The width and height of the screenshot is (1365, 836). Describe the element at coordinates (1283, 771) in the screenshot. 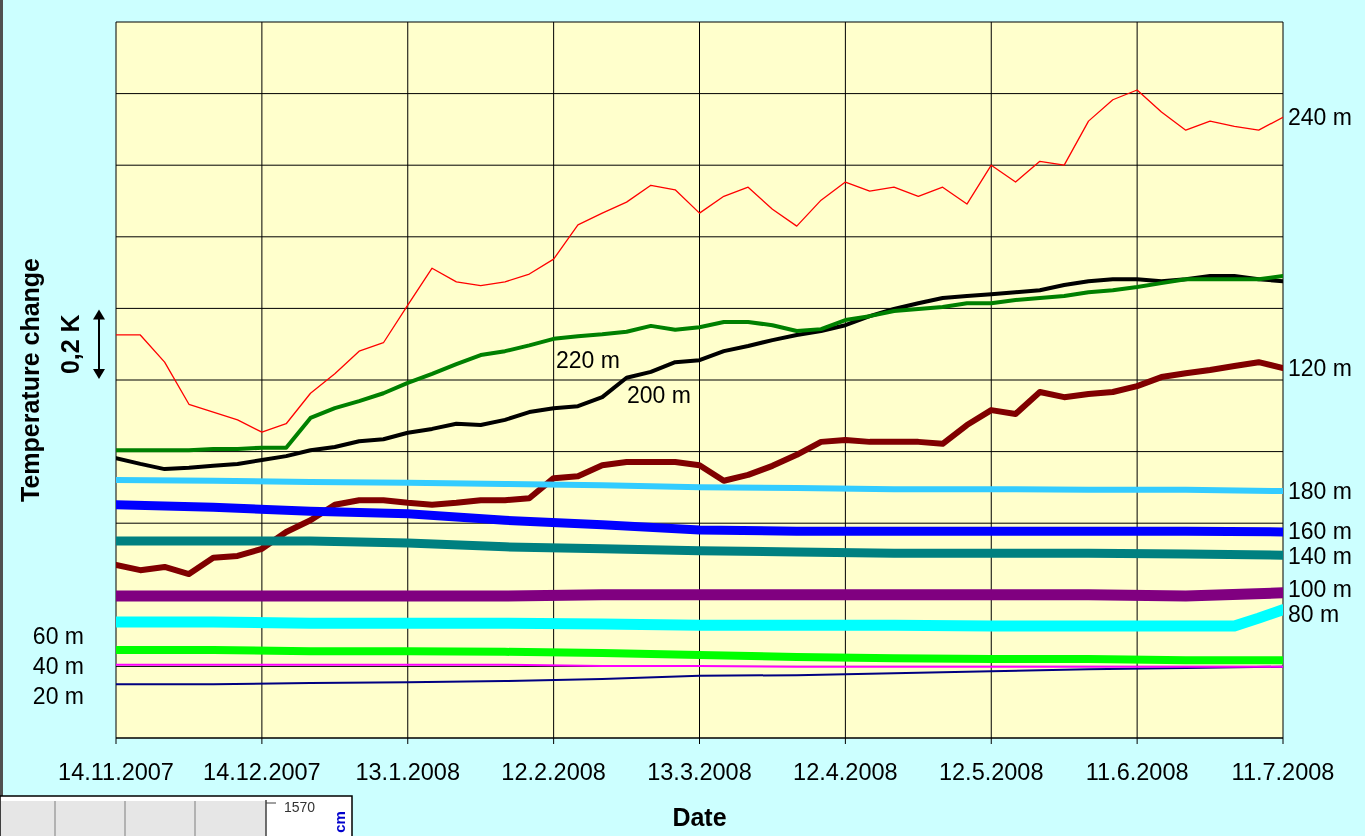

I see `x-tick-label: 11.7.2008` at that location.